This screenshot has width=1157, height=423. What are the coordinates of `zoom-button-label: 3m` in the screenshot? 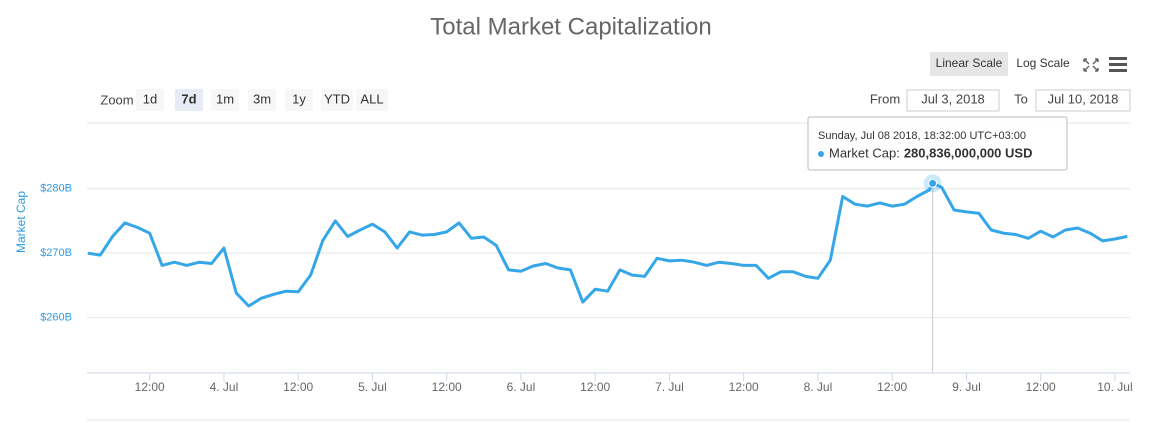 It's located at (262, 98).